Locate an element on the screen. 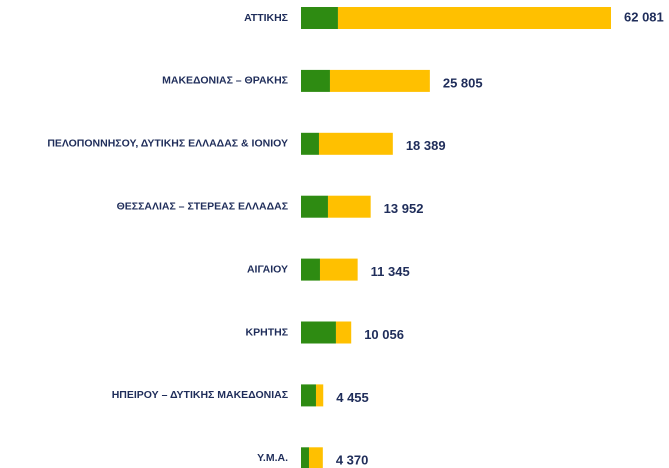 This screenshot has height=468, width=669. total-label: 18 389 is located at coordinates (426, 145).